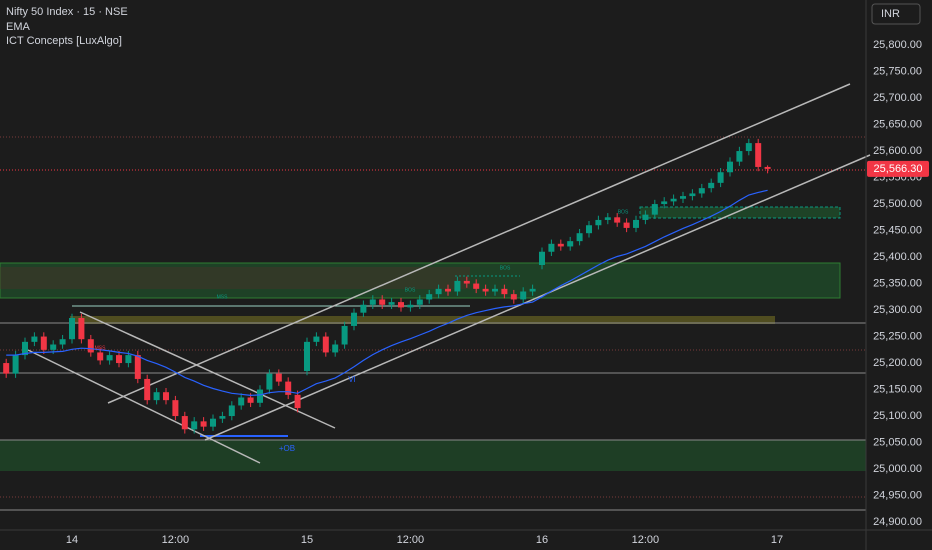 This screenshot has width=932, height=550. Describe the element at coordinates (422, 320) in the screenshot. I see `yellow-zone` at that location.